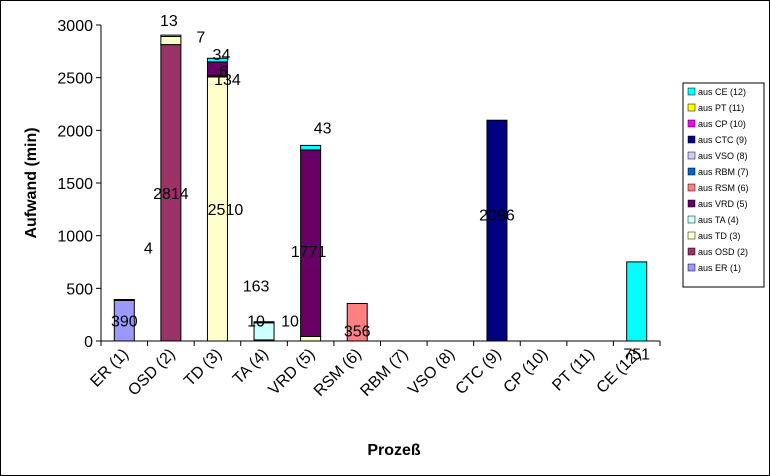 This screenshot has height=476, width=770. Describe the element at coordinates (394, 450) in the screenshot. I see `x-axis-title: Prozeß` at that location.